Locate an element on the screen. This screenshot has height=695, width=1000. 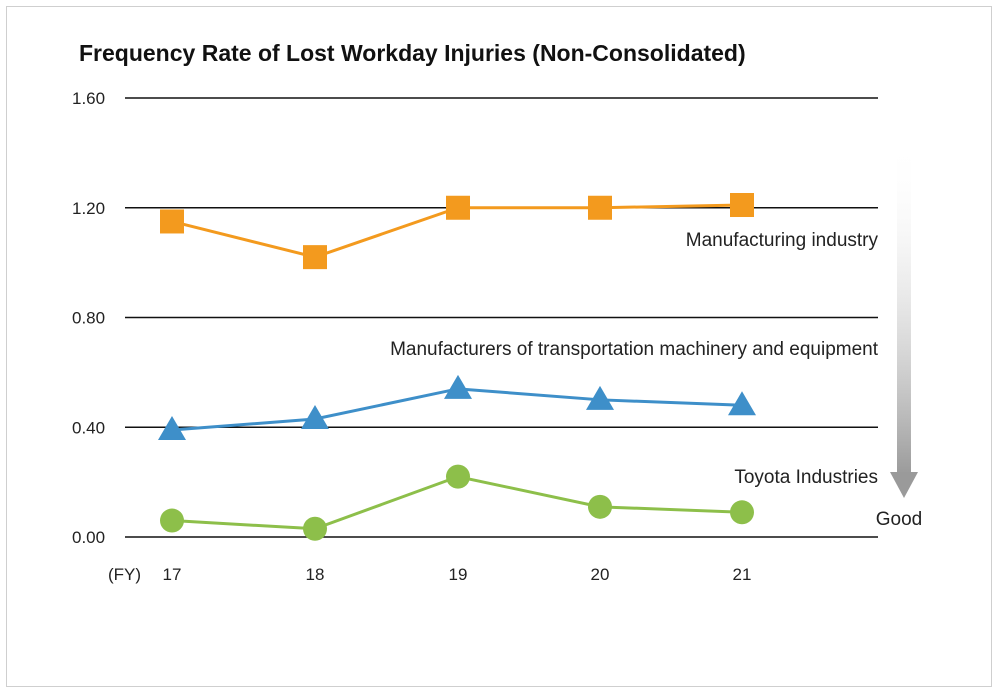
good-annotation: Good is located at coordinates (899, 519).